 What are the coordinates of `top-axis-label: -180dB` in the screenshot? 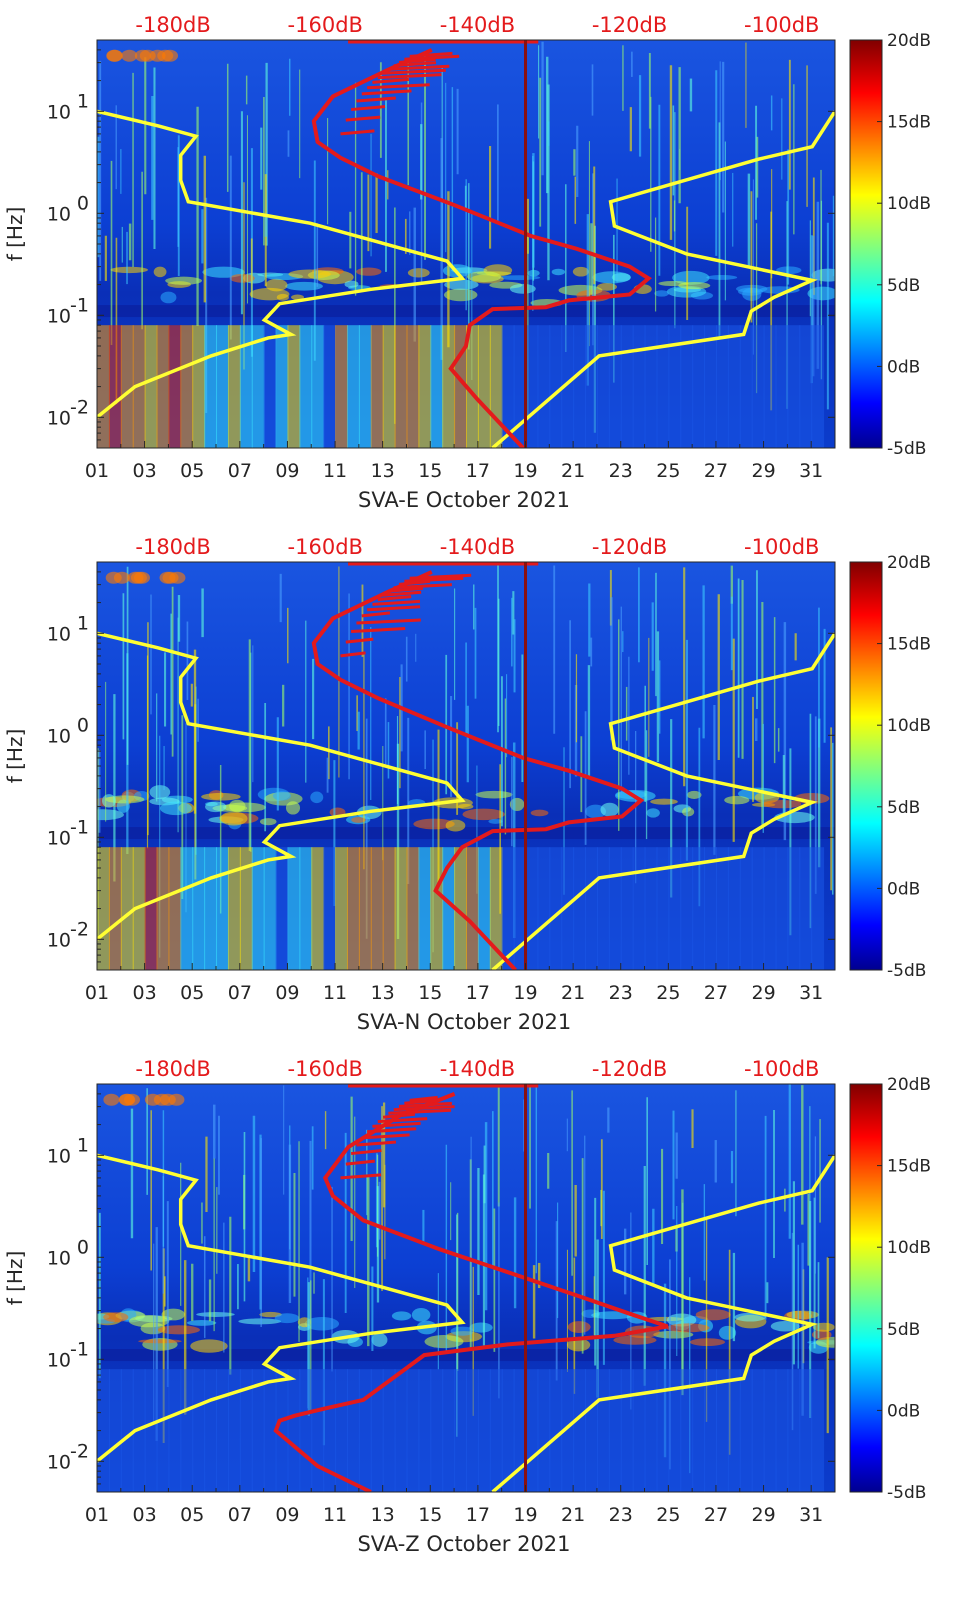 It's located at (172, 25).